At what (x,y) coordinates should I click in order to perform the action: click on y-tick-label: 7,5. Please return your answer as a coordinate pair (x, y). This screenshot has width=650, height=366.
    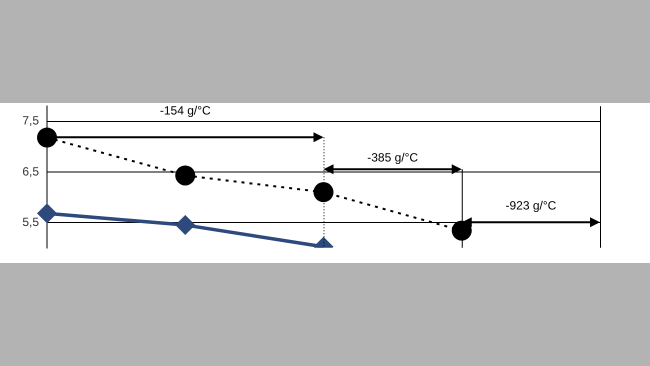
    Looking at the image, I should click on (31, 121).